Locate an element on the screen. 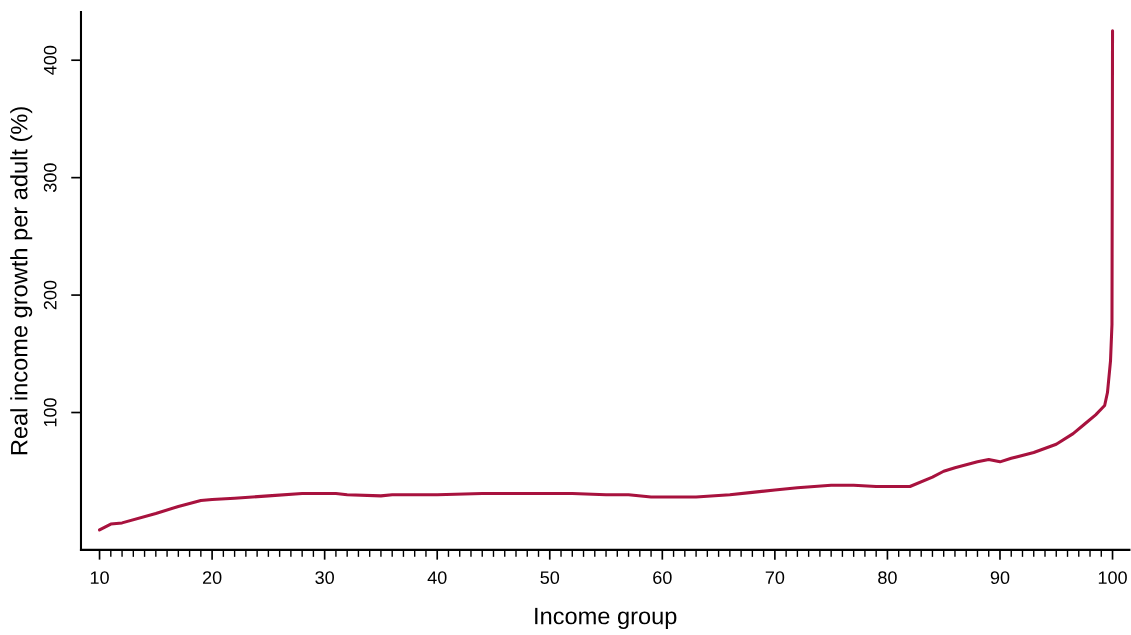  y-tick-label: 200 is located at coordinates (50, 295).